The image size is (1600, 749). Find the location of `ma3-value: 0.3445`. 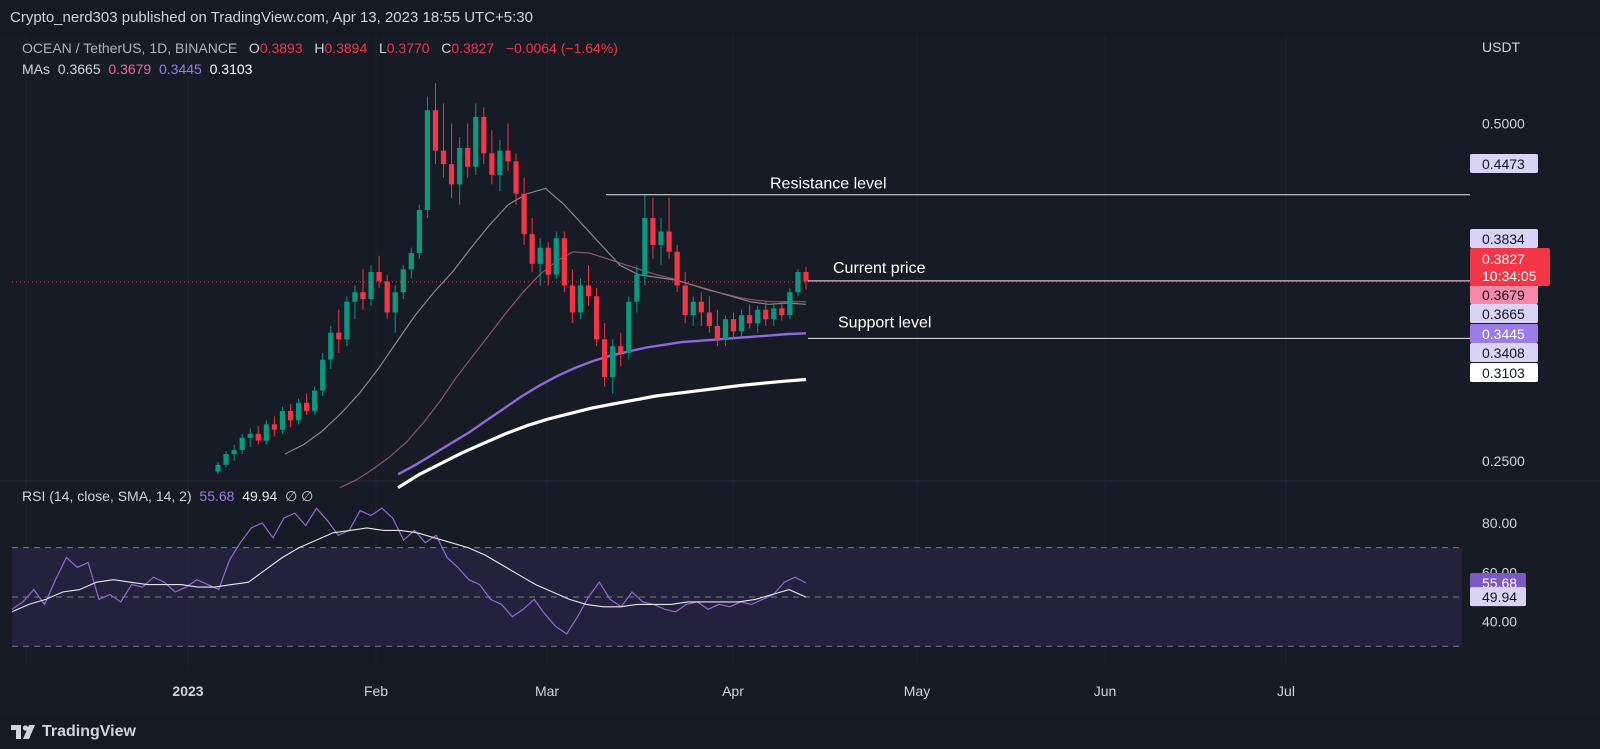

ma3-value: 0.3445 is located at coordinates (180, 69).